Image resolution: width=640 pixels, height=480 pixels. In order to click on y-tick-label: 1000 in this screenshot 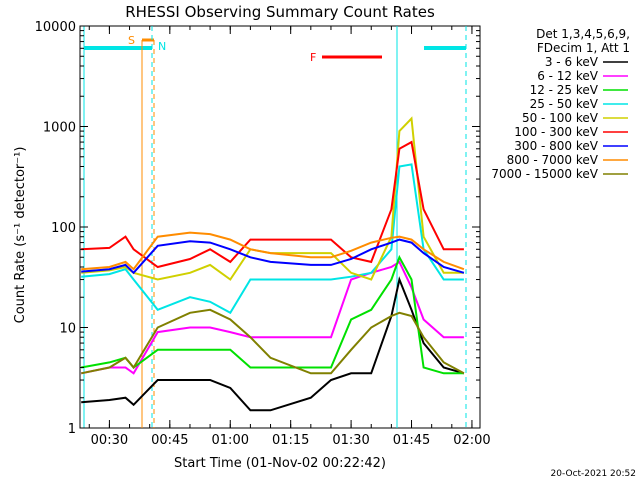, I will do `click(59, 128)`.